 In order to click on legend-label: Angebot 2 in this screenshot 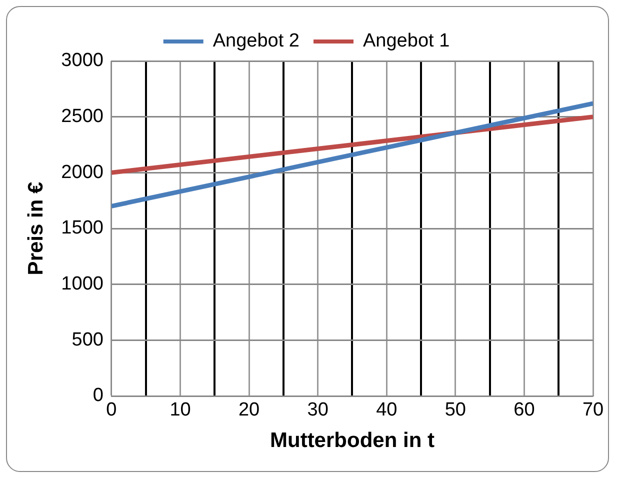, I will do `click(256, 41)`.